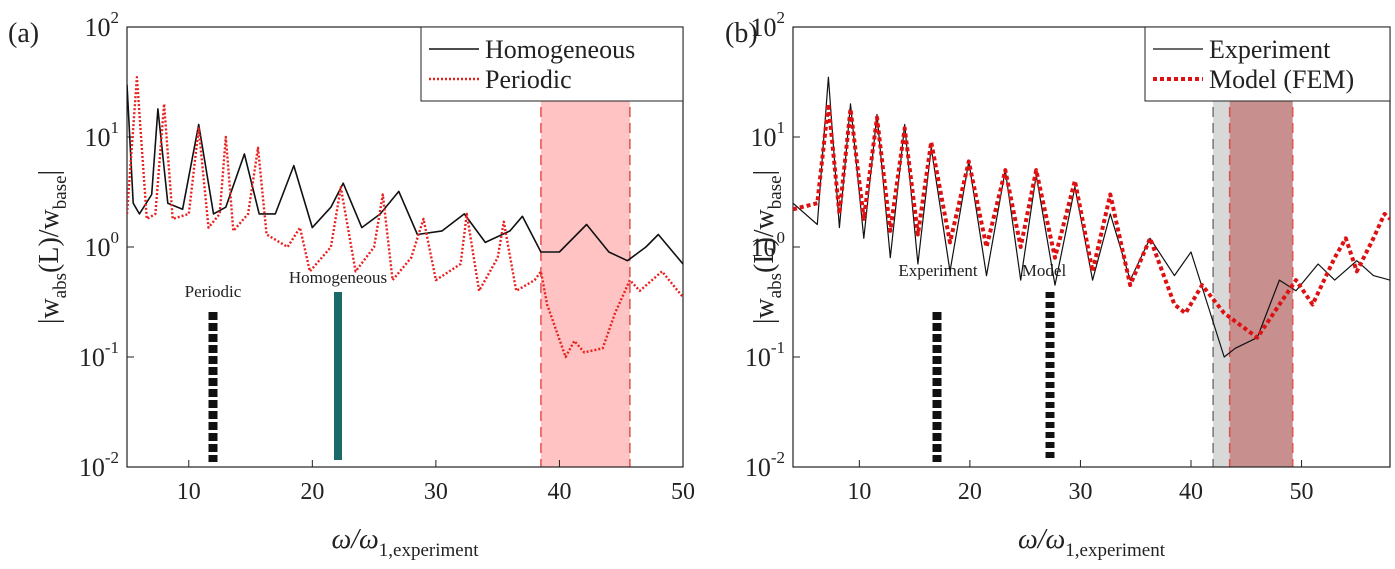  What do you see at coordinates (23, 33) in the screenshot?
I see `panel-label: (a)` at bounding box center [23, 33].